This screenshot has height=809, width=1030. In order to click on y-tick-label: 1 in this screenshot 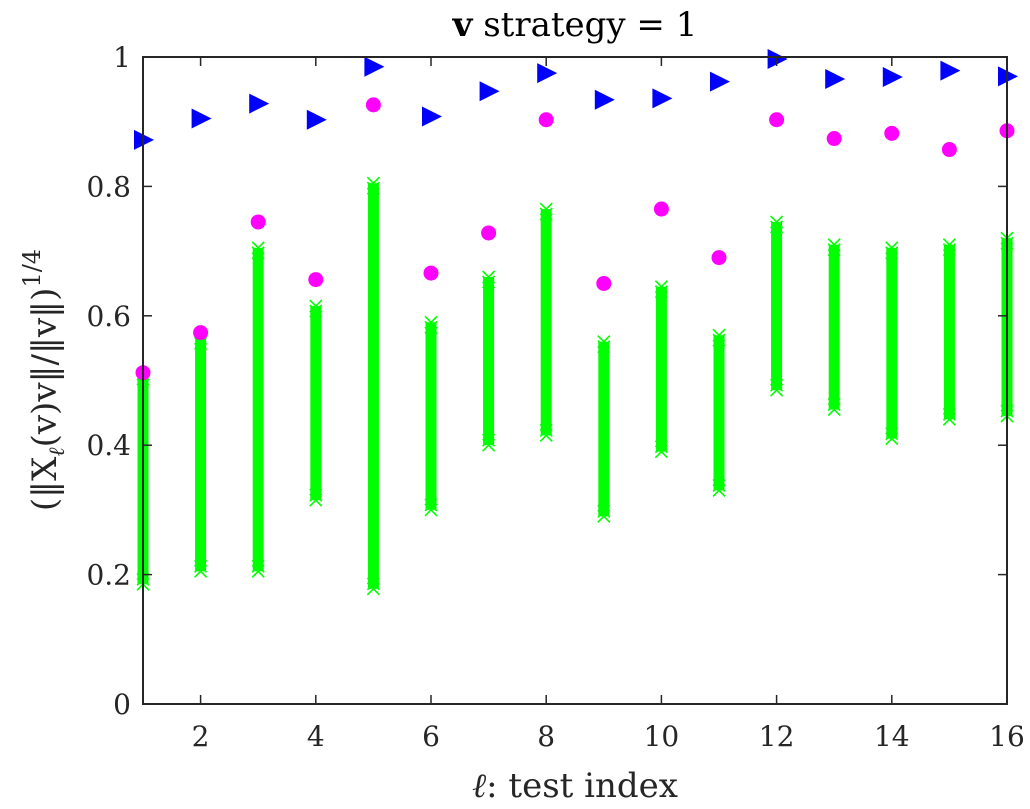, I will do `click(122, 57)`.